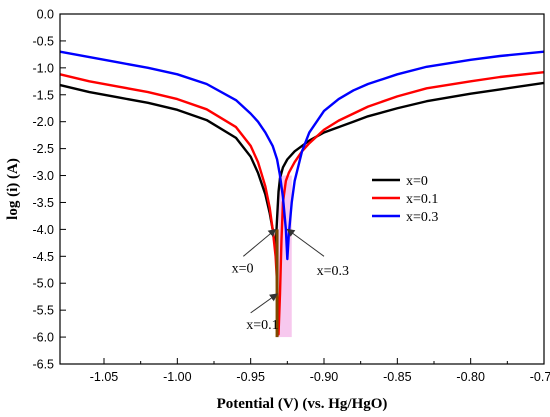 The width and height of the screenshot is (550, 417). I want to click on x-axis-label: Potential (V) (vs. Hg/HgO), so click(302, 404).